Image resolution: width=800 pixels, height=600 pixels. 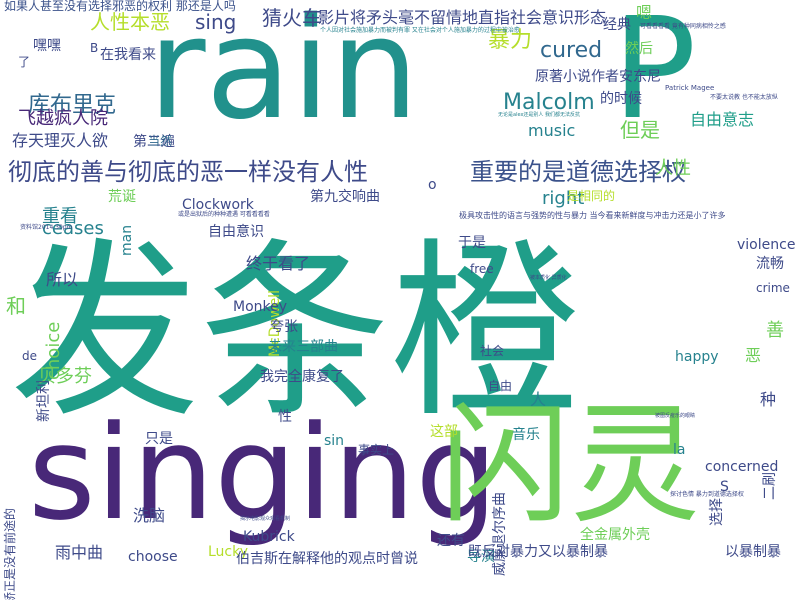 What do you see at coordinates (345, 197) in the screenshot?
I see `cloud-word: 第九交响曲` at bounding box center [345, 197].